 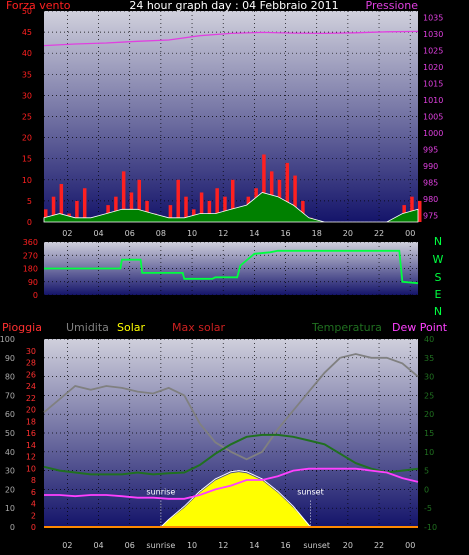 I want to click on temp-tick-label: 40, so click(x=429, y=339).